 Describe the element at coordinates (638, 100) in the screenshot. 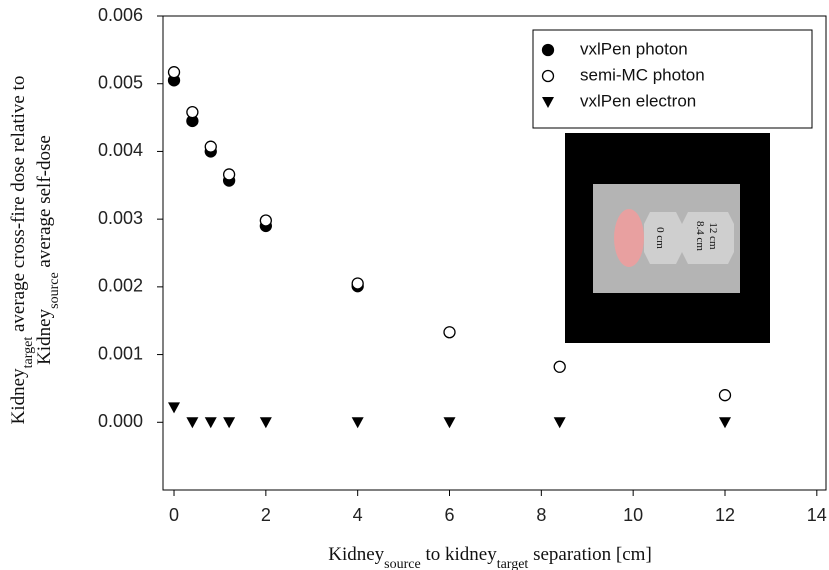

I see `legend-label: vxlPen electron` at that location.